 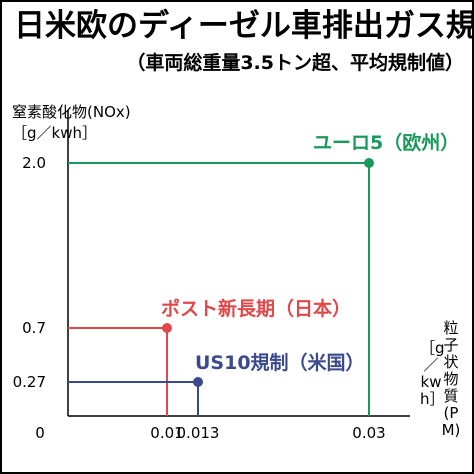 What do you see at coordinates (54, 133) in the screenshot?
I see `y-axis-unit: ［g／kwh］` at bounding box center [54, 133].